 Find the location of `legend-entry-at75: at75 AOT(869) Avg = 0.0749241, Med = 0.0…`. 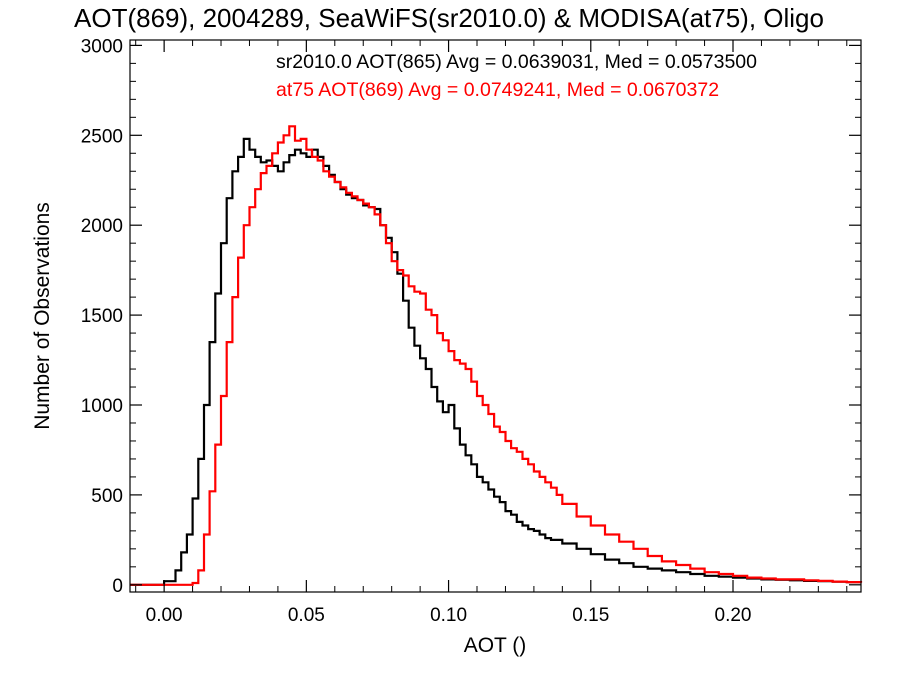

legend-entry-at75: at75 AOT(869) Avg = 0.0749241, Med = 0.0… is located at coordinates (497, 90).